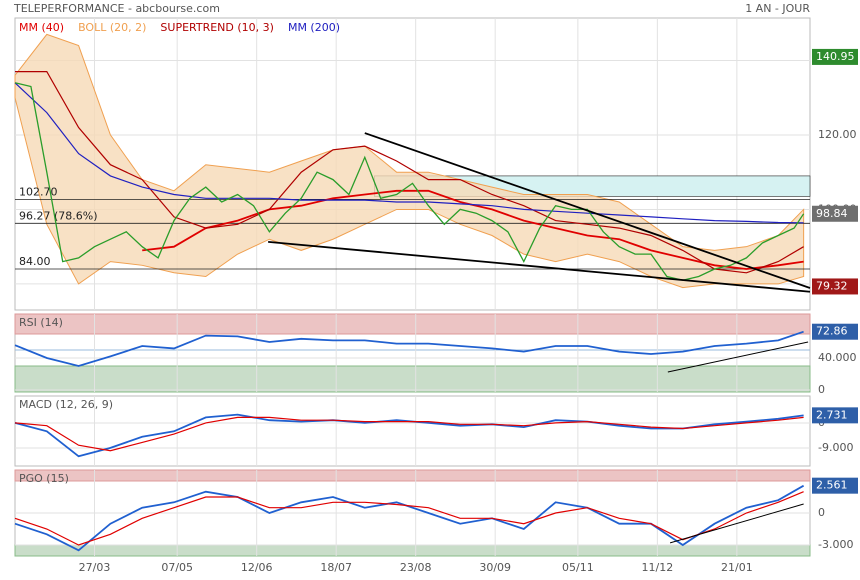 The image size is (860, 580). Describe the element at coordinates (38, 191) in the screenshot. I see `level-label: 102.70` at that location.